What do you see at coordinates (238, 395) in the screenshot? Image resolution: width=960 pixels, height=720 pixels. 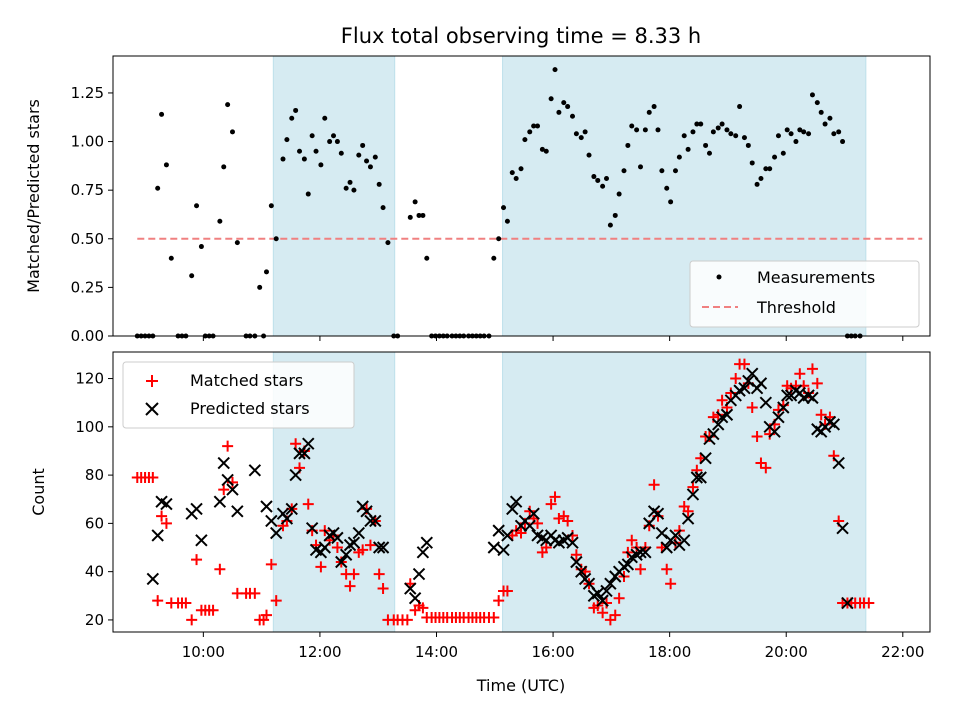 I see `bottom-legend: Matched stars Predicted stars` at bounding box center [238, 395].